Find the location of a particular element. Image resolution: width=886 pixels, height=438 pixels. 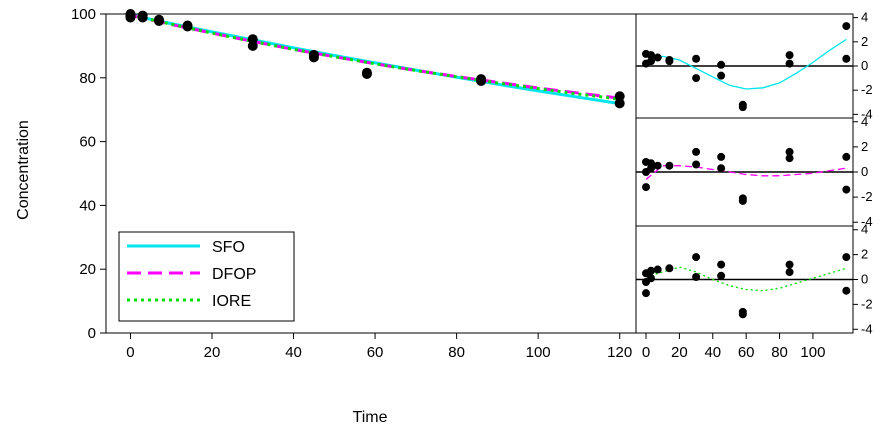

x-tick-label: 20 is located at coordinates (212, 352).